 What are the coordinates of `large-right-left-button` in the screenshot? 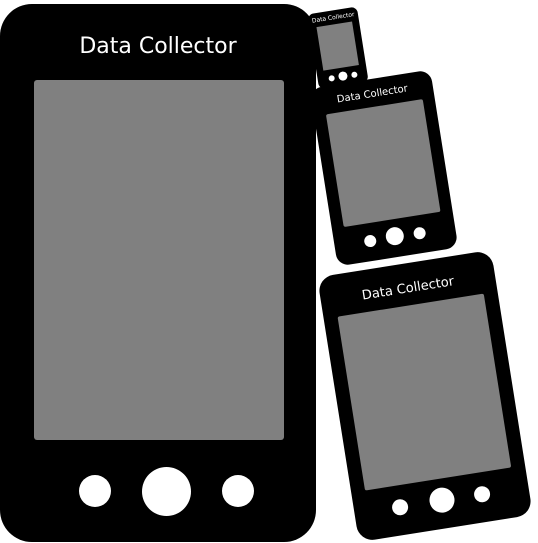 It's located at (400, 507).